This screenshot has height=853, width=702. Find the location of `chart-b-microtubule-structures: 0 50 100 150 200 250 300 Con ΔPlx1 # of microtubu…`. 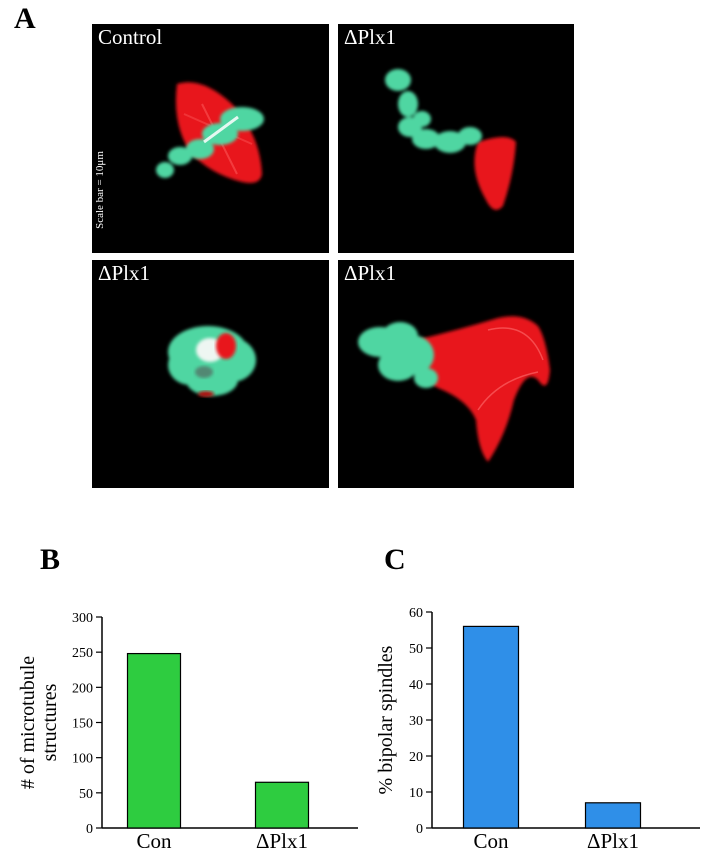

chart-b-microtubule-structures: 0 50 100 150 200 250 300 Con ΔPlx1 # of microtubu… is located at coordinates (187, 732).